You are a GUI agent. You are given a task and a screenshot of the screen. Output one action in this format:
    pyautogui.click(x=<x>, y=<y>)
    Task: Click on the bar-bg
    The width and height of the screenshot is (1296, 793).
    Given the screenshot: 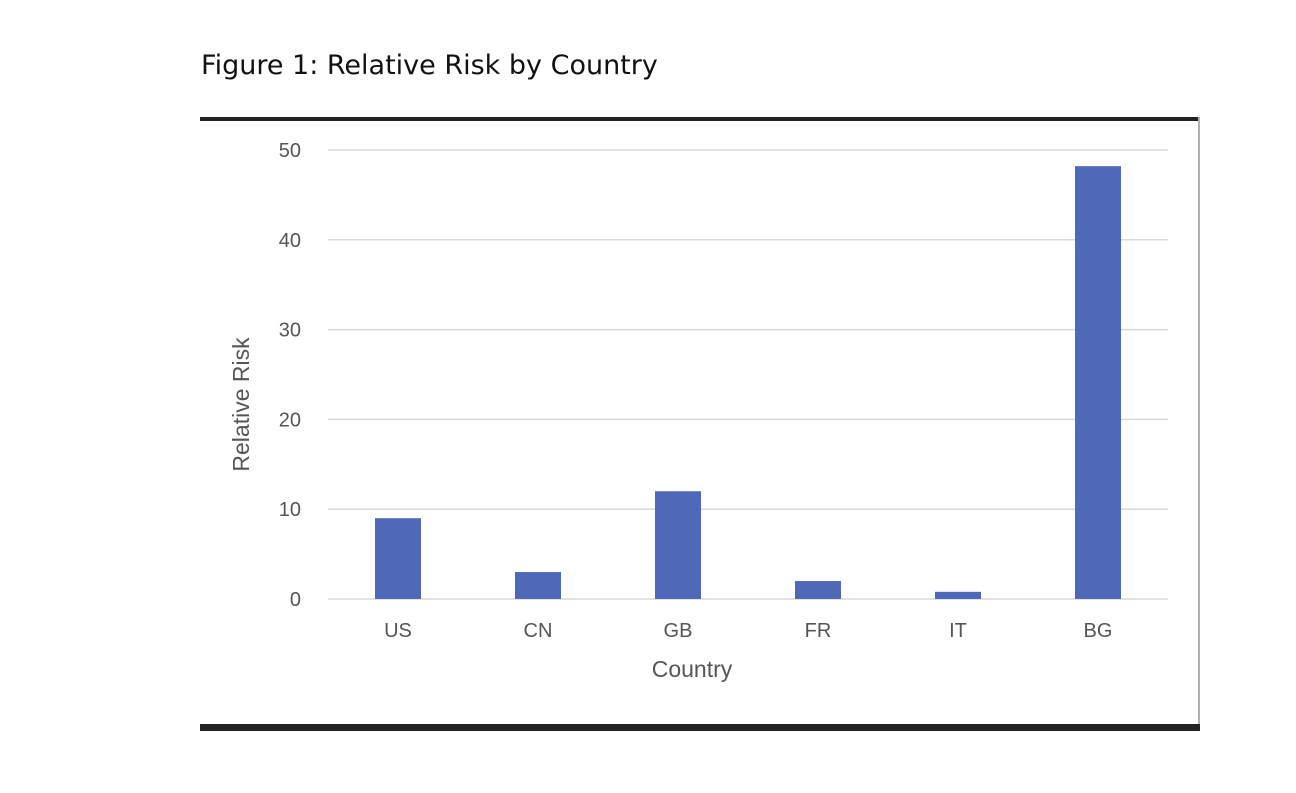 What is the action you would take?
    pyautogui.click(x=1098, y=382)
    